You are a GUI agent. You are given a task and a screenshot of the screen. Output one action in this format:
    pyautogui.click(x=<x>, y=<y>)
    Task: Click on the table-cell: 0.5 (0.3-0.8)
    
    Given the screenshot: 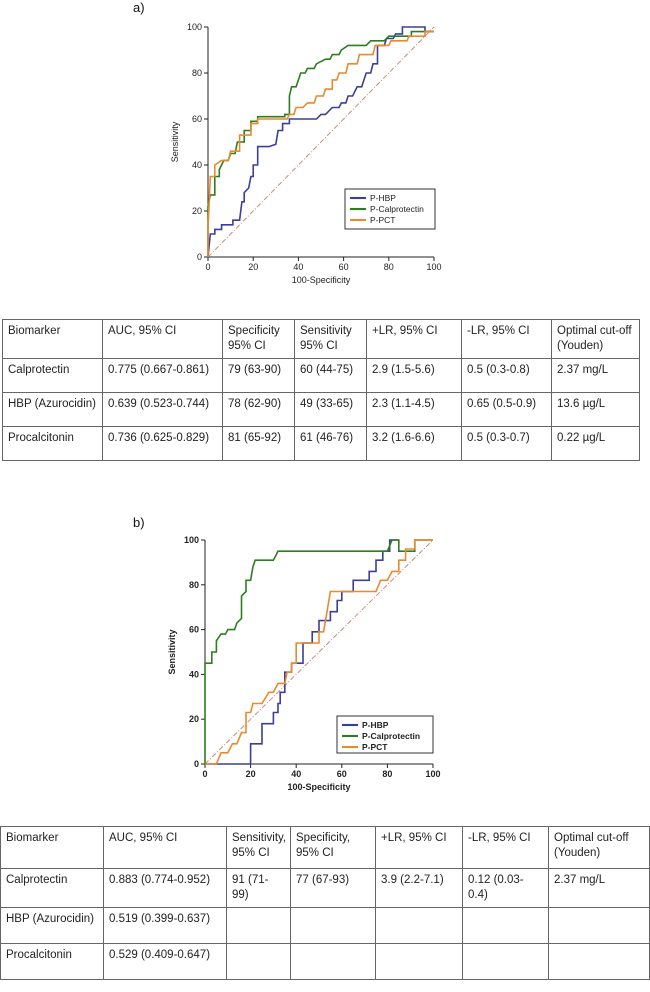 What is the action you would take?
    pyautogui.click(x=506, y=375)
    